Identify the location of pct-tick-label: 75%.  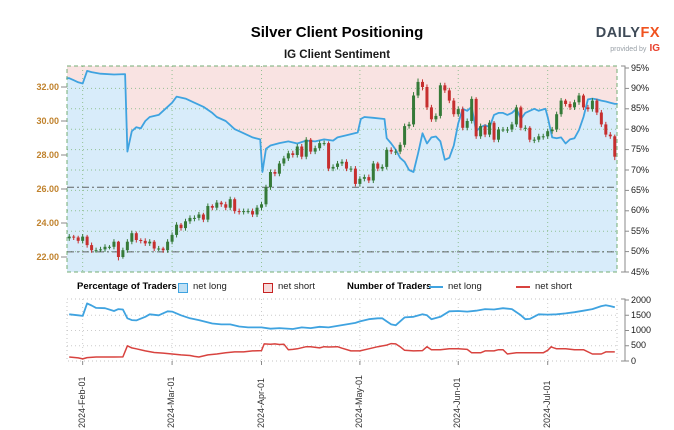
(640, 149).